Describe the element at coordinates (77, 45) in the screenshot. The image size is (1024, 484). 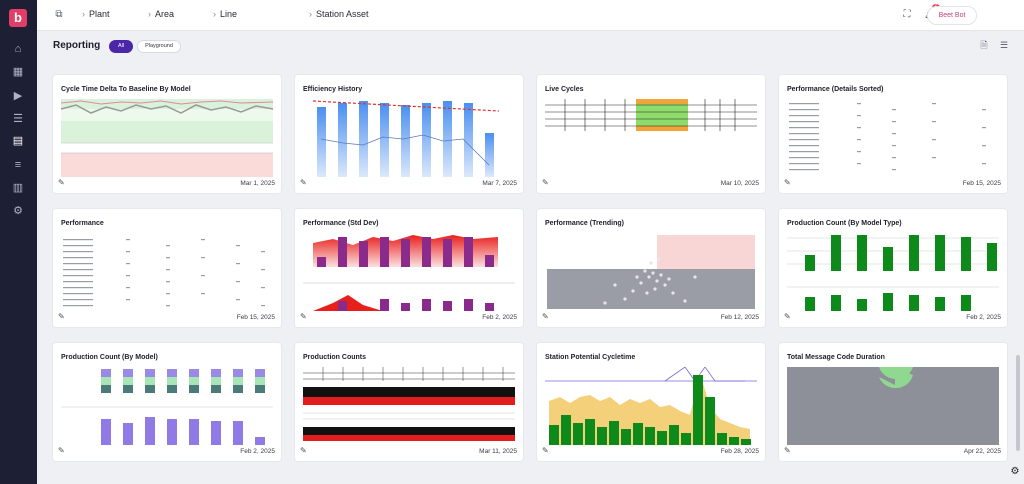
I see `page-title: Reporting` at that location.